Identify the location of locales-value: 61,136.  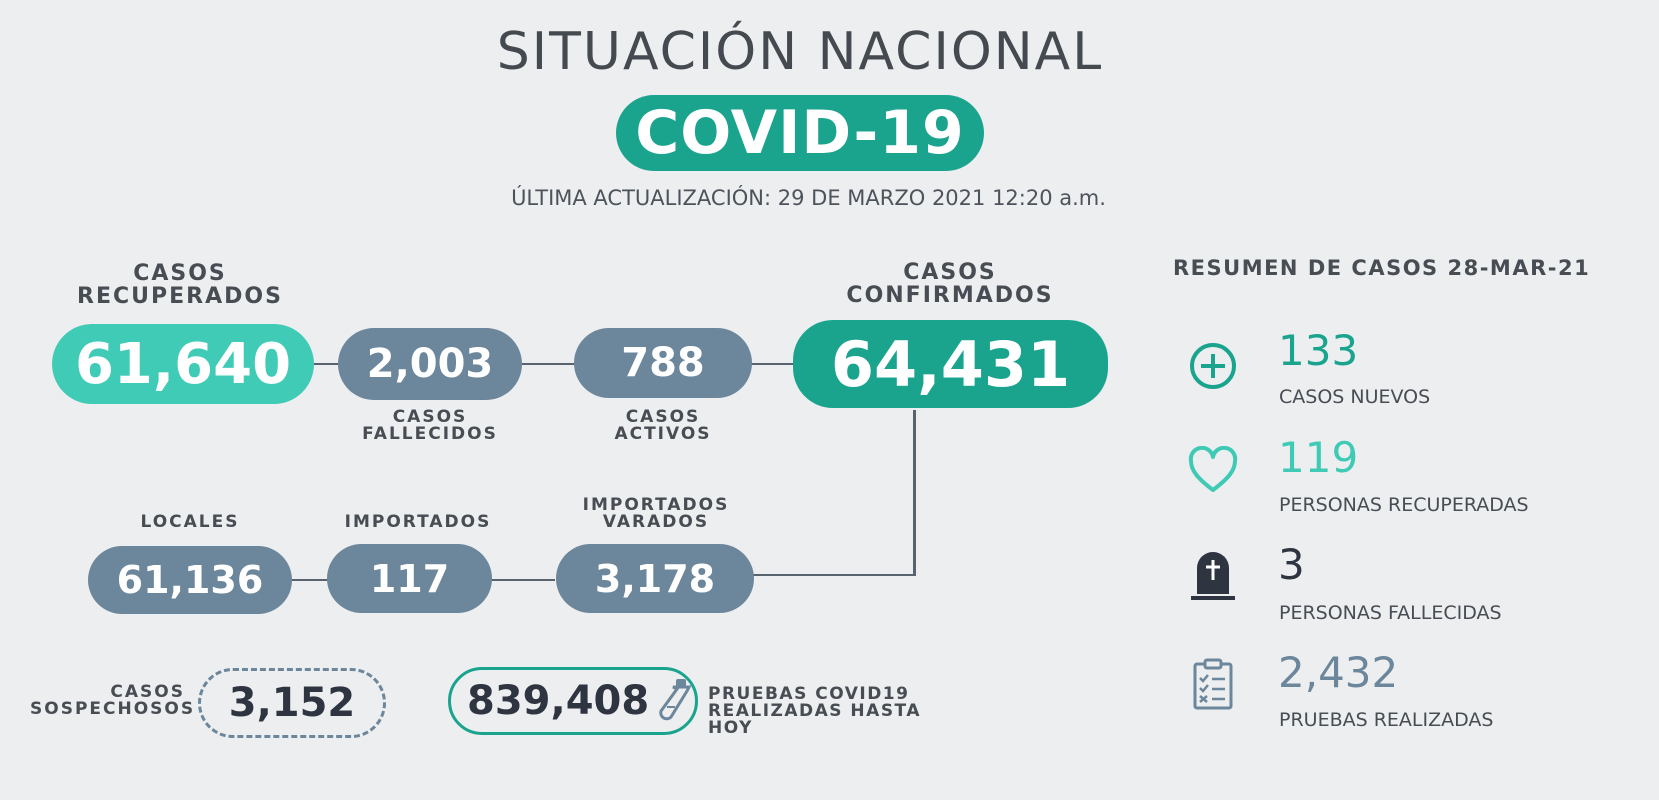
(190, 580).